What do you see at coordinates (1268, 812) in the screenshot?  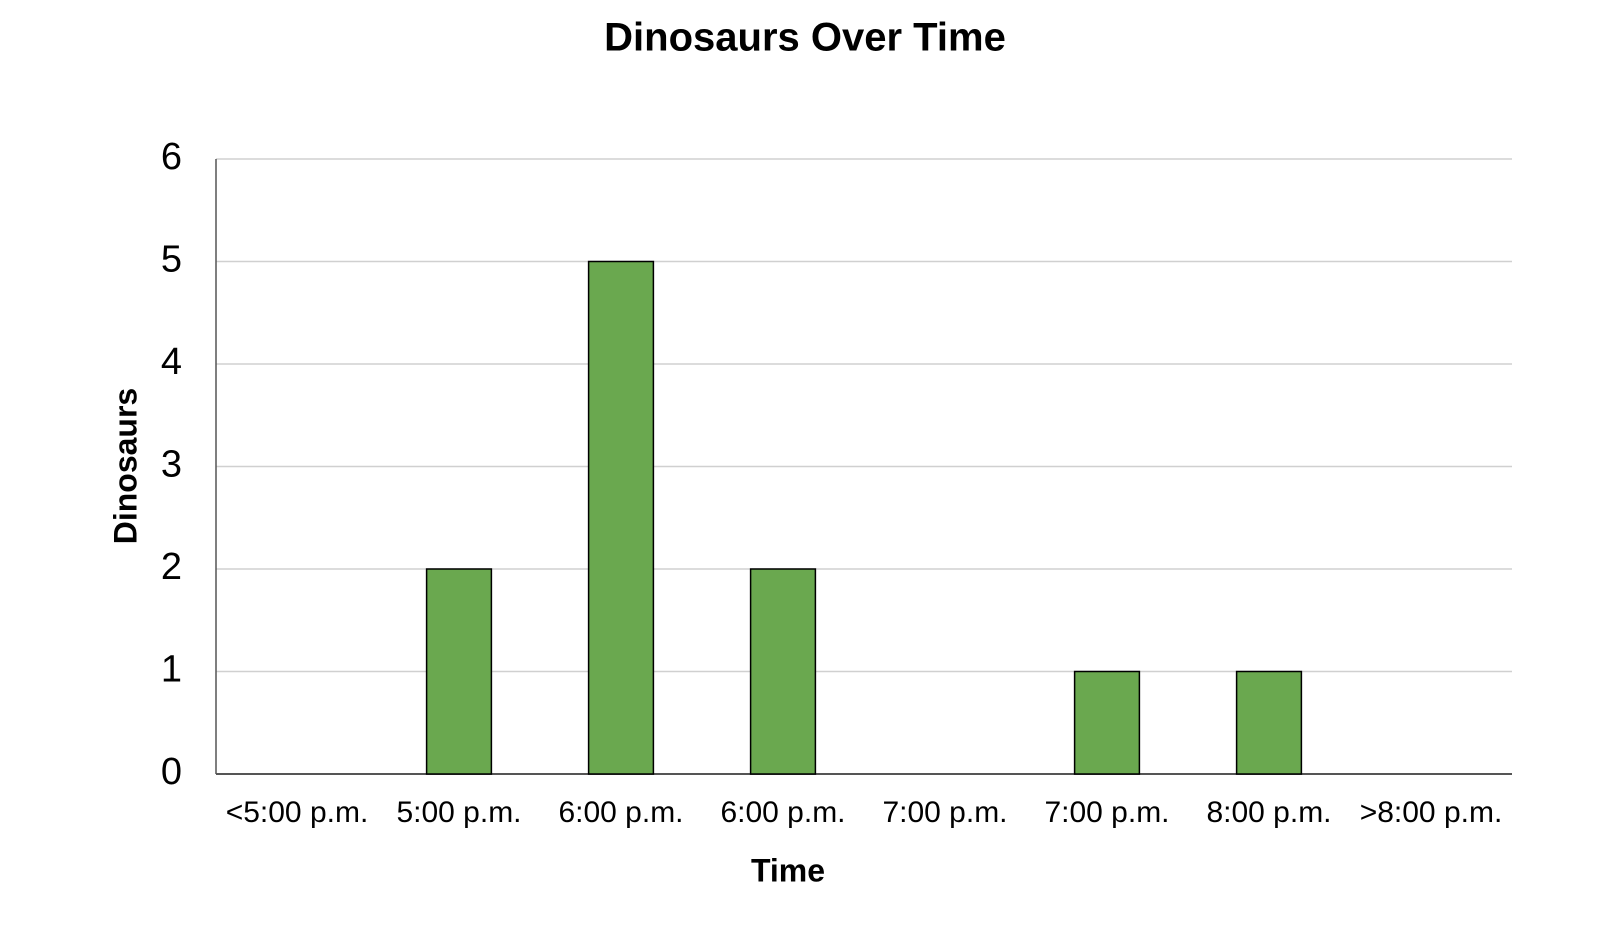 I see `x-tick-label: 8:00 p.m.` at bounding box center [1268, 812].